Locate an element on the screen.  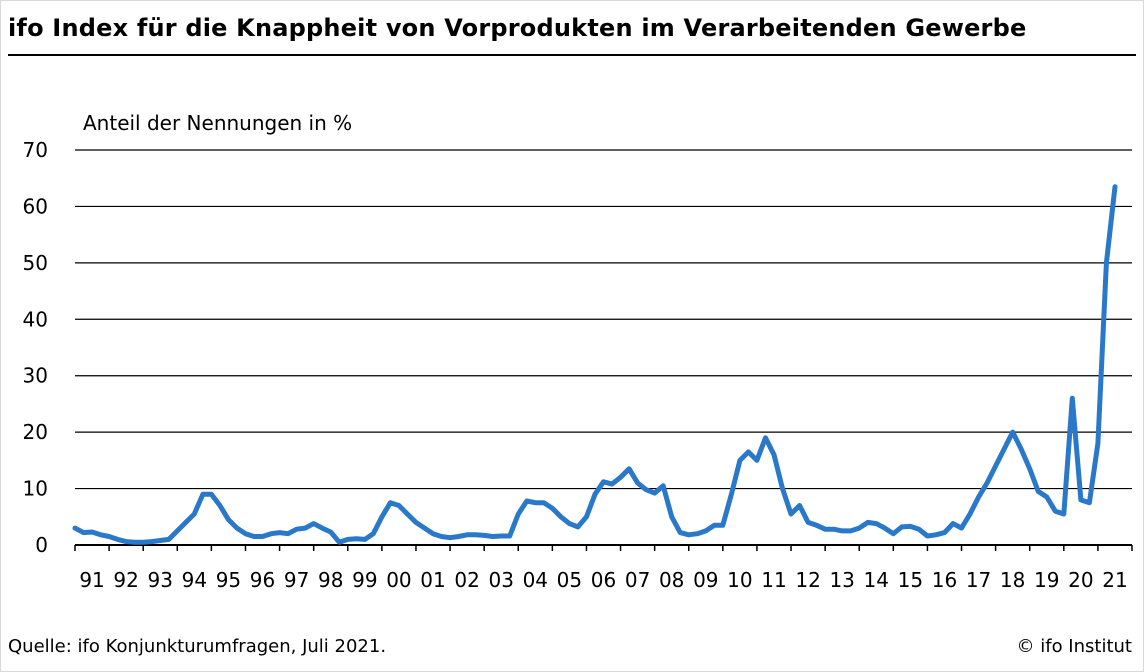
y-tick-label: 10 is located at coordinates (35, 489).